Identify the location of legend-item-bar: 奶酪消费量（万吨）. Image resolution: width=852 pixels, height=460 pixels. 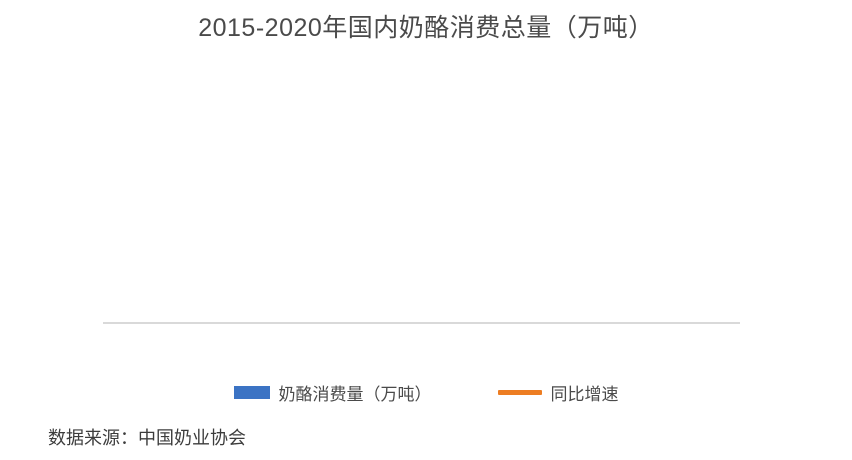
(332, 392).